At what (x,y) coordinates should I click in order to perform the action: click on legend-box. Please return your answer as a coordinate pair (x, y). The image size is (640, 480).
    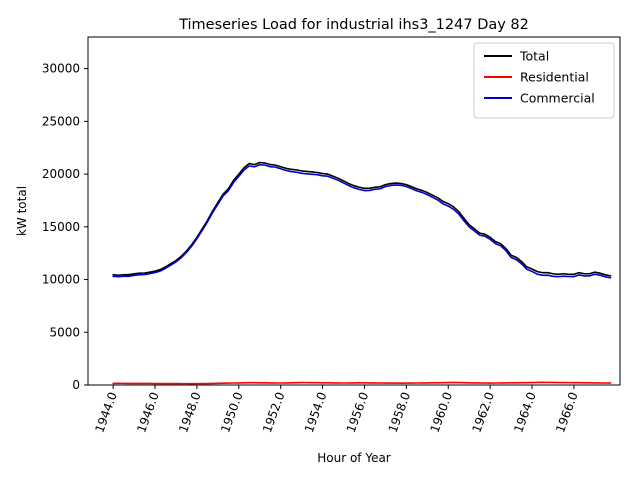
    Looking at the image, I should click on (544, 80).